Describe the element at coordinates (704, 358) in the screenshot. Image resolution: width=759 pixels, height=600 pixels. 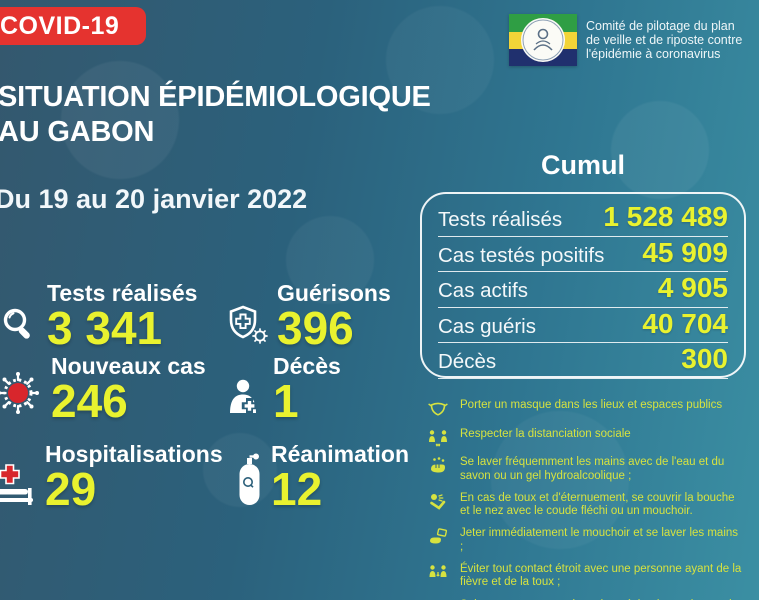
I see `cumul-row-value: 300` at that location.